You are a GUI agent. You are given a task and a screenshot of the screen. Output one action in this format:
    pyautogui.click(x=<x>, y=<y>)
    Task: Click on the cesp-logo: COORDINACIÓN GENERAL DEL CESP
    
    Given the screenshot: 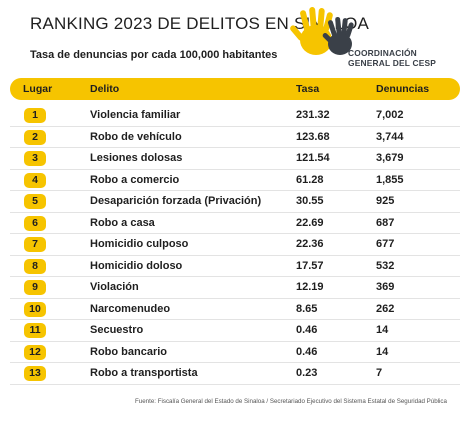 What is the action you would take?
    pyautogui.click(x=380, y=42)
    